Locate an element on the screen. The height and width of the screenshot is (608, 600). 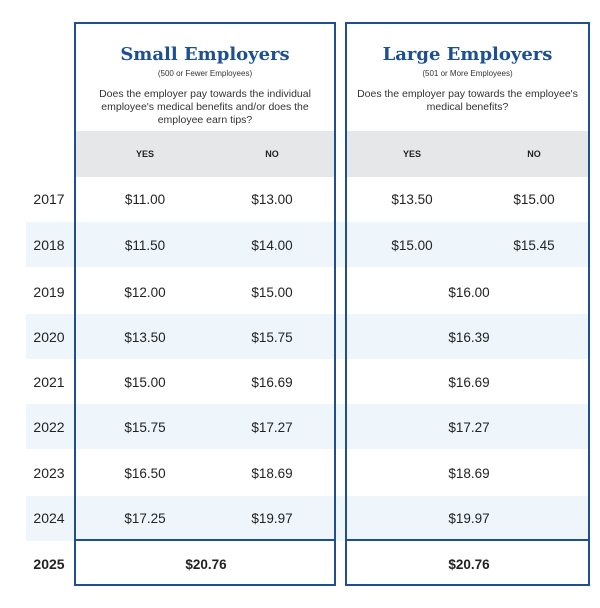
year-label: 2017 is located at coordinates (49, 199).